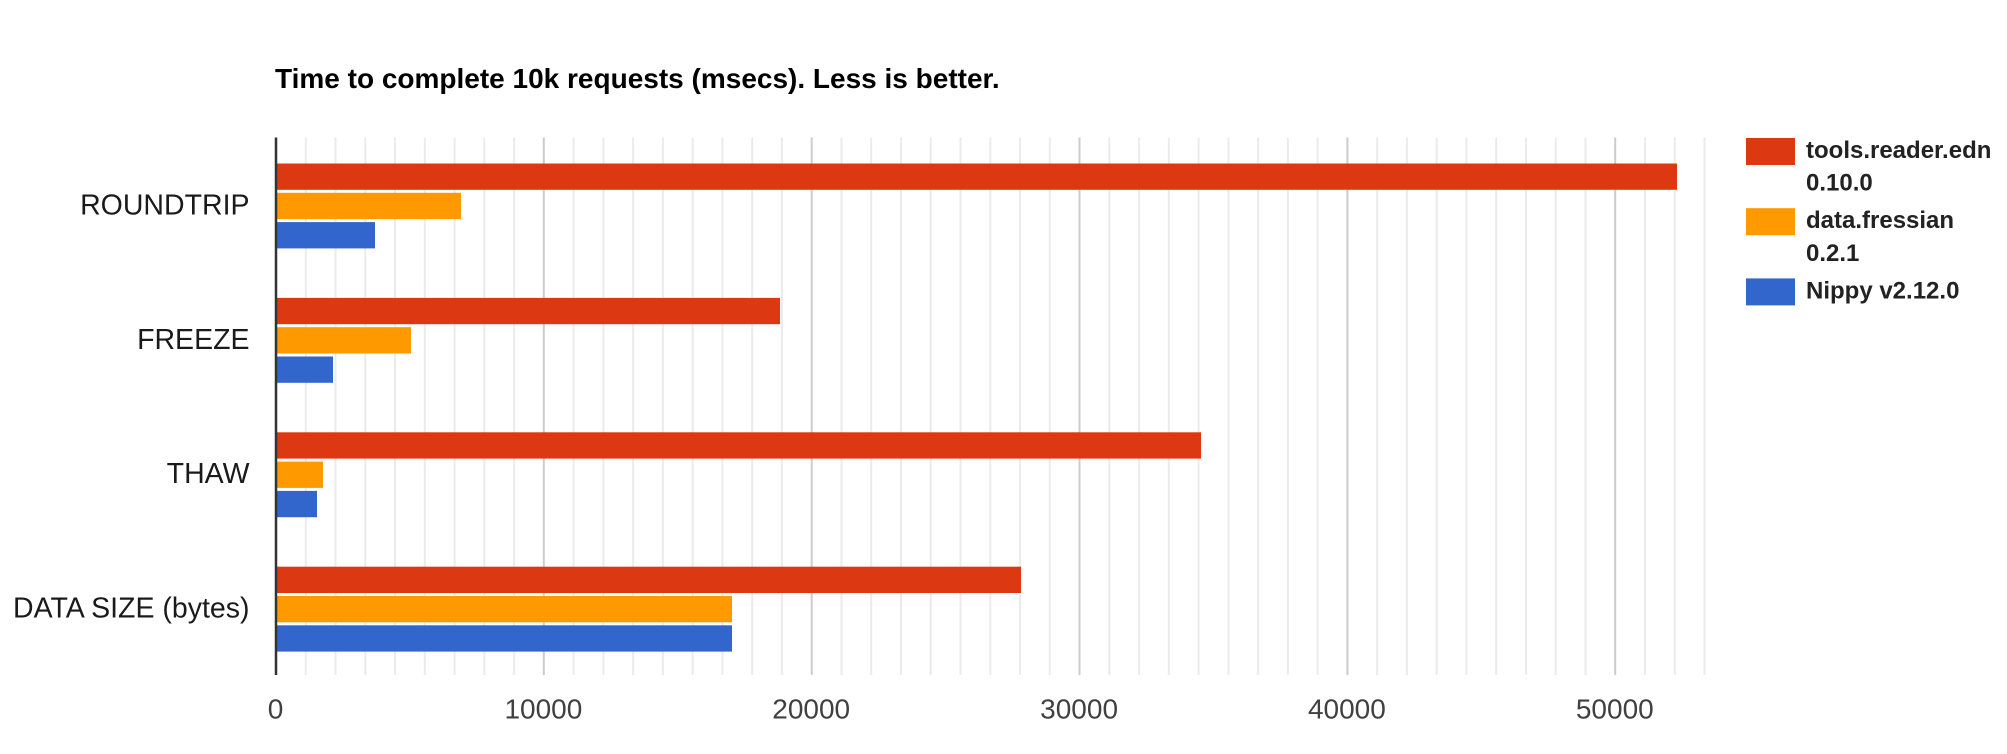  Describe the element at coordinates (193, 340) in the screenshot. I see `svg-text: FREEZE` at that location.